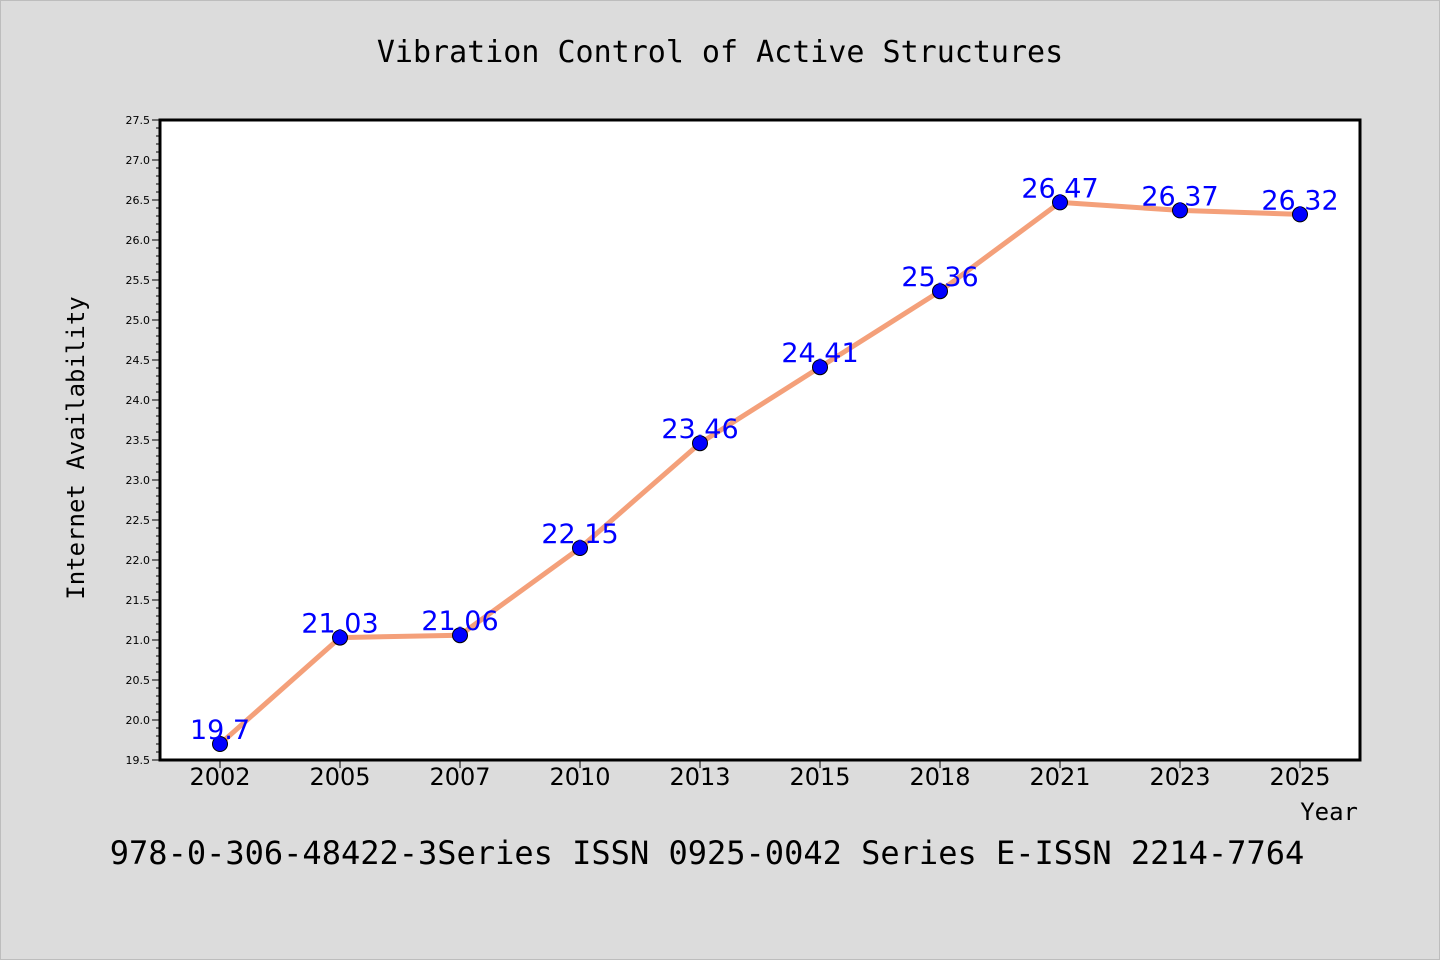 This screenshot has width=1440, height=960. Describe the element at coordinates (138, 600) in the screenshot. I see `y-tick-label: 21.5` at that location.